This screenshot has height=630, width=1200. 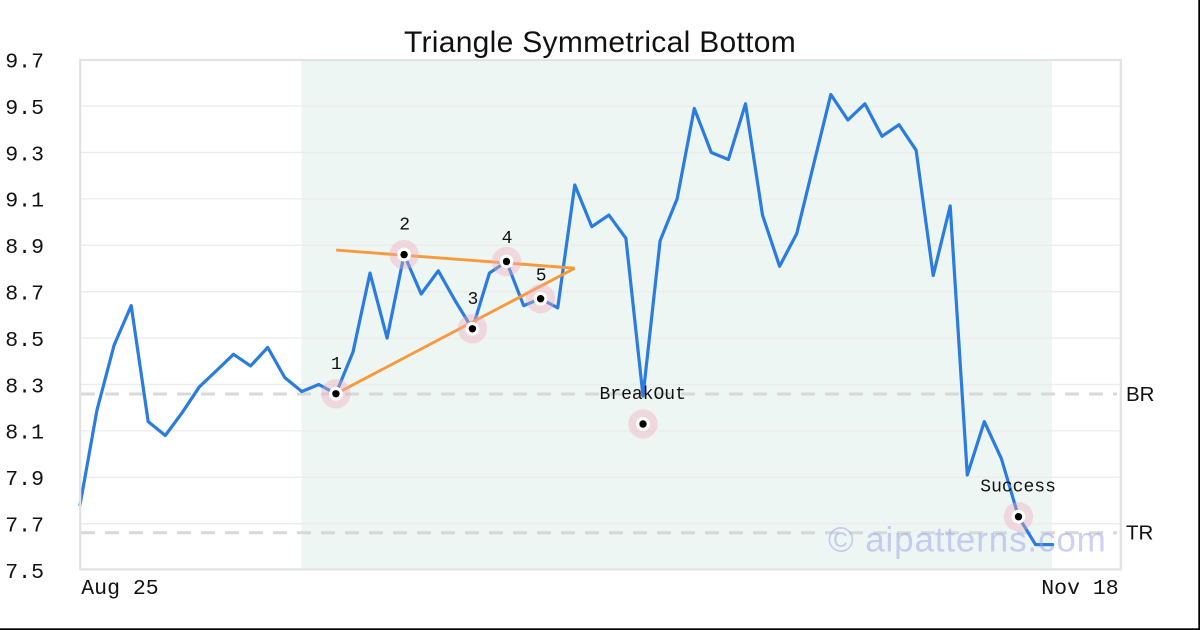 I want to click on svg-text: 4, so click(x=507, y=239).